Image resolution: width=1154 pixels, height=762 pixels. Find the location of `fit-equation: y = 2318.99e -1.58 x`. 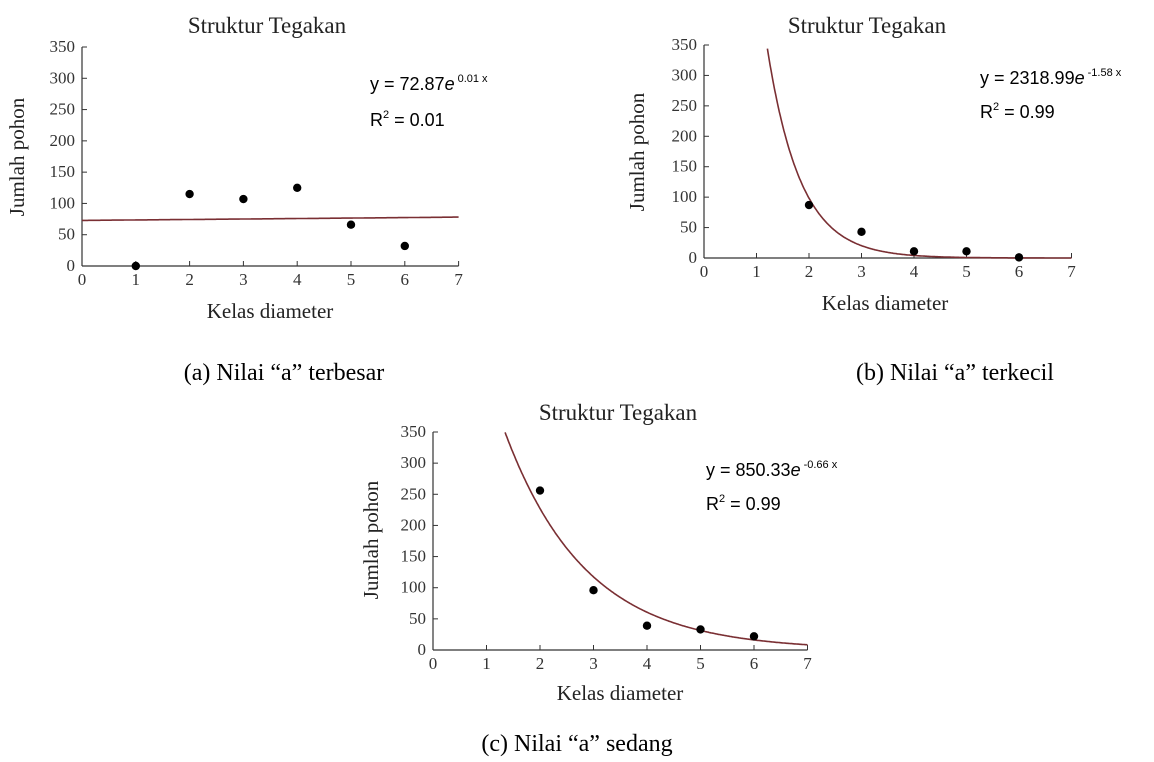

fit-equation: y = 2318.99e -1.58 x is located at coordinates (1051, 77).